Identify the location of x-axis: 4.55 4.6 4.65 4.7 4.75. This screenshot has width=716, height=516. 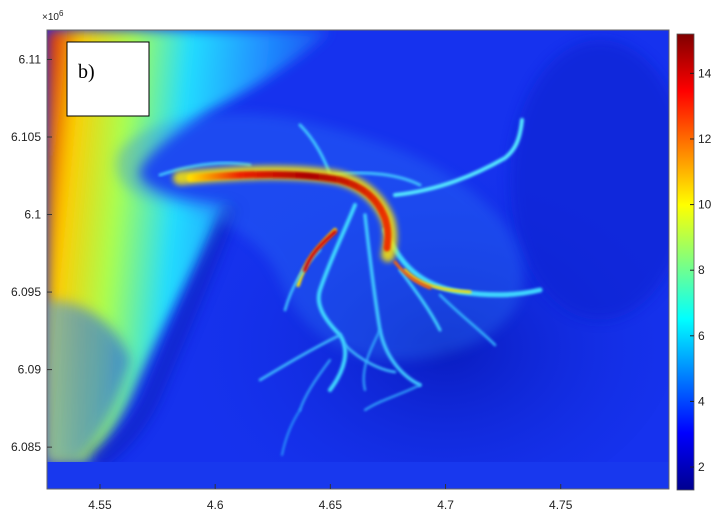
(330, 498).